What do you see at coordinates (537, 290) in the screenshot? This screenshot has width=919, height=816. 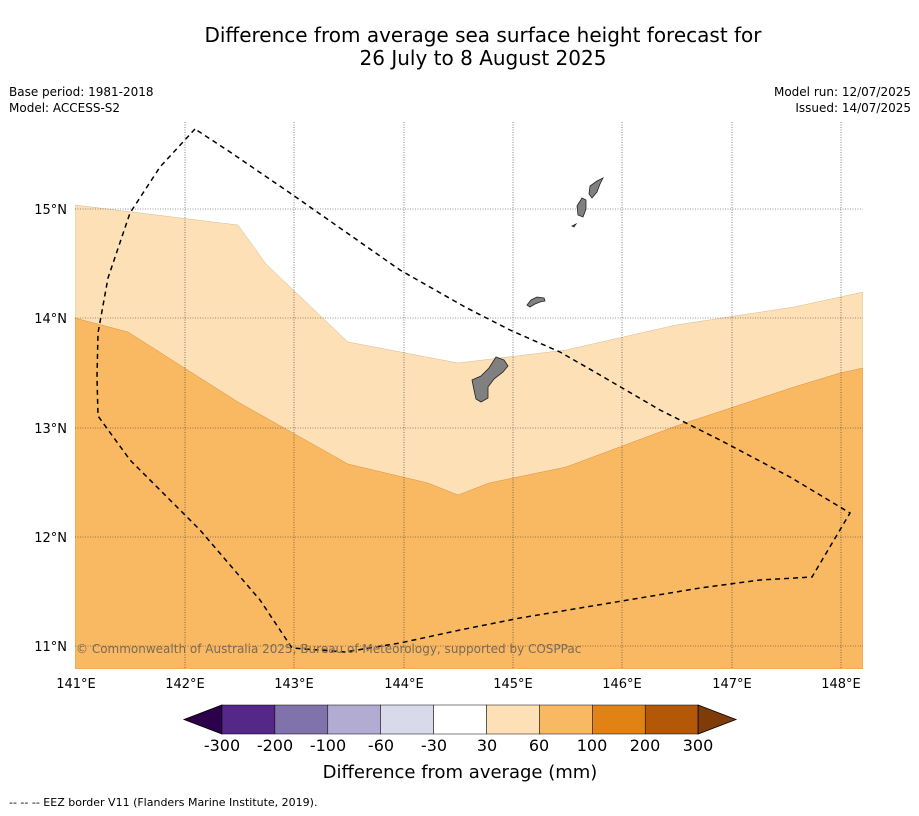 I see `land-islands` at bounding box center [537, 290].